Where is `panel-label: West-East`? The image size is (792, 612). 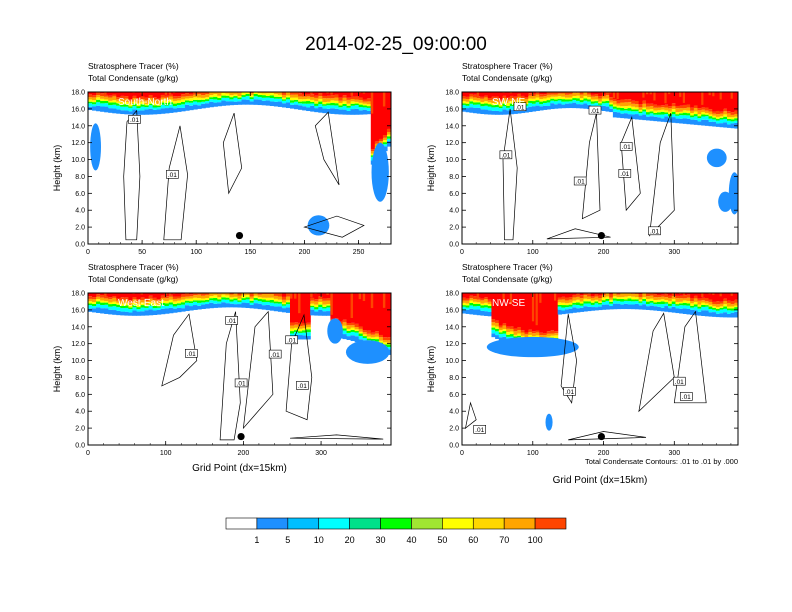 panel-label: West-East is located at coordinates (141, 303).